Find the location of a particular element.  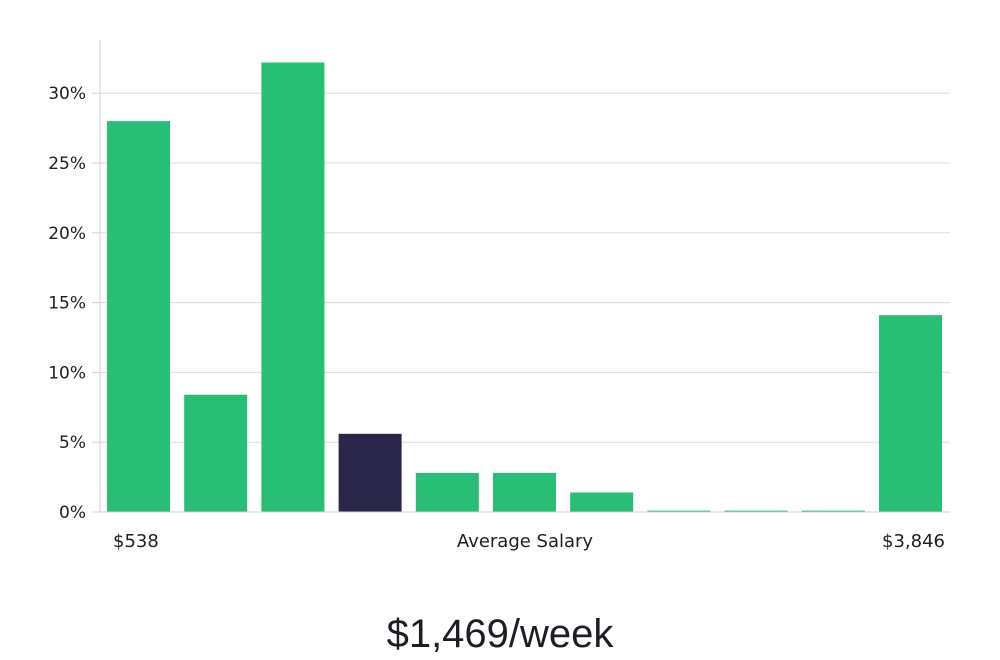

y-tick-label: 10% is located at coordinates (67, 373).